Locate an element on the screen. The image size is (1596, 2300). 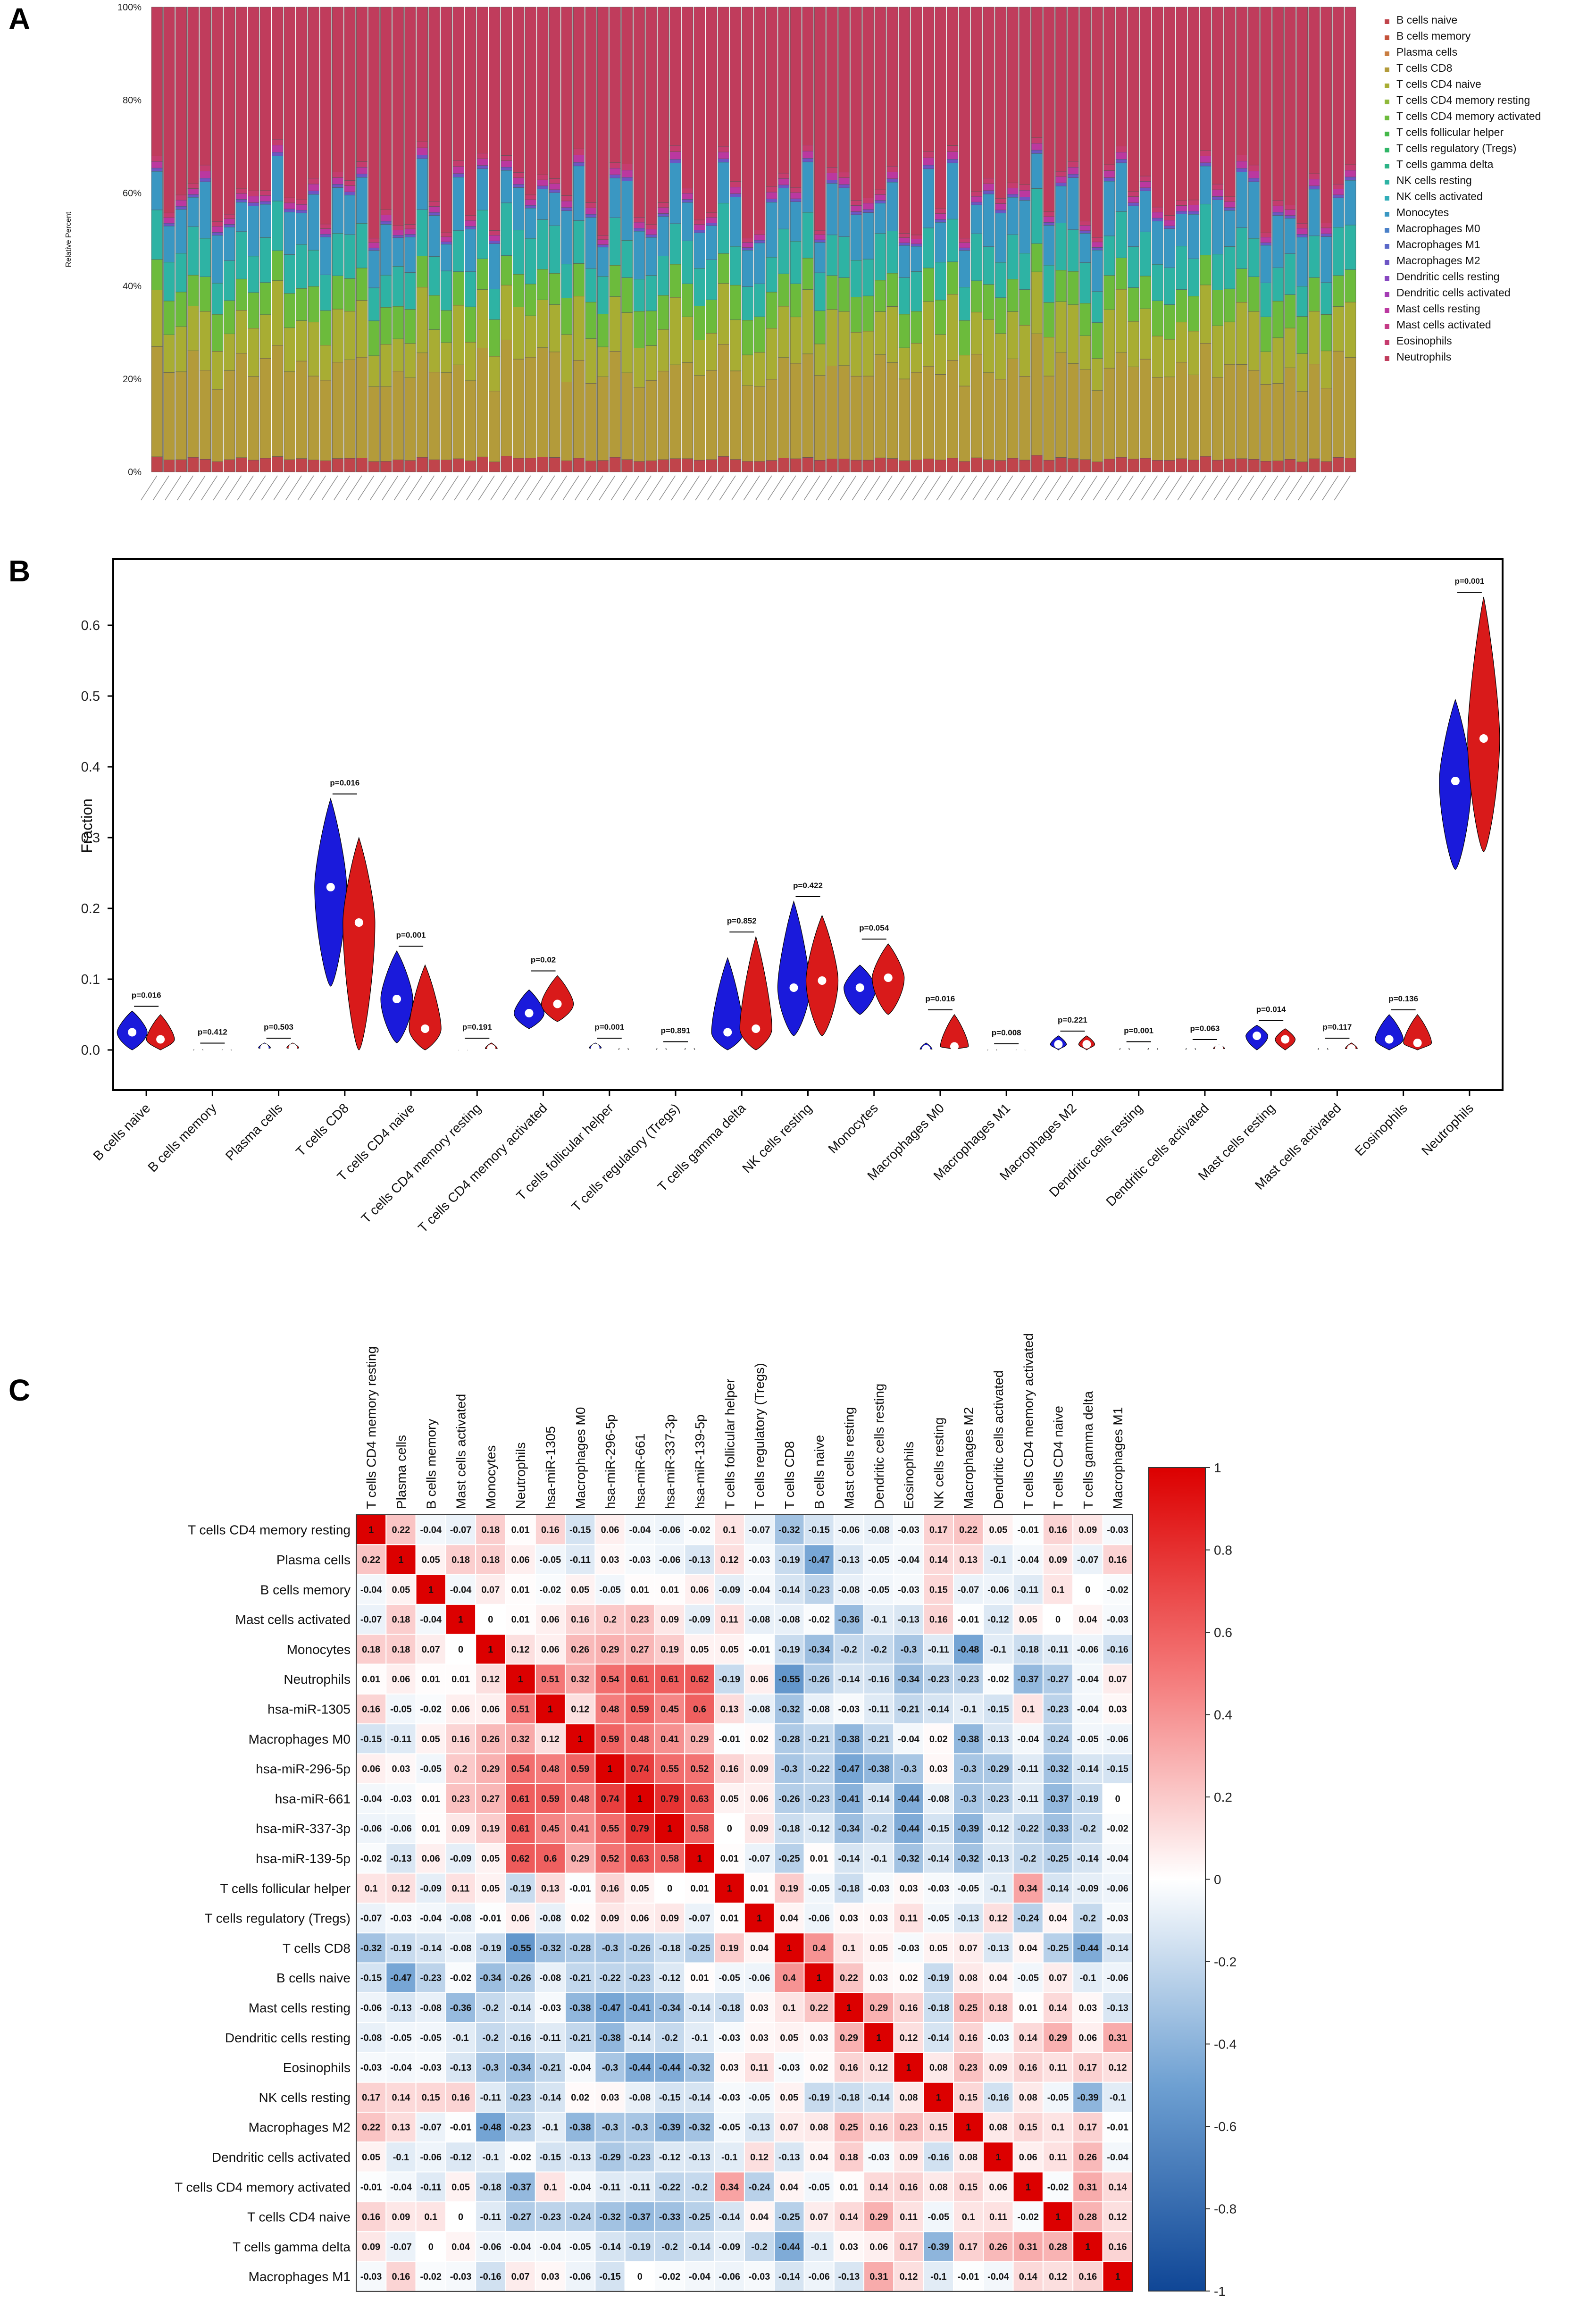
panel-c-cell-value: -0.39 is located at coordinates (939, 2247).